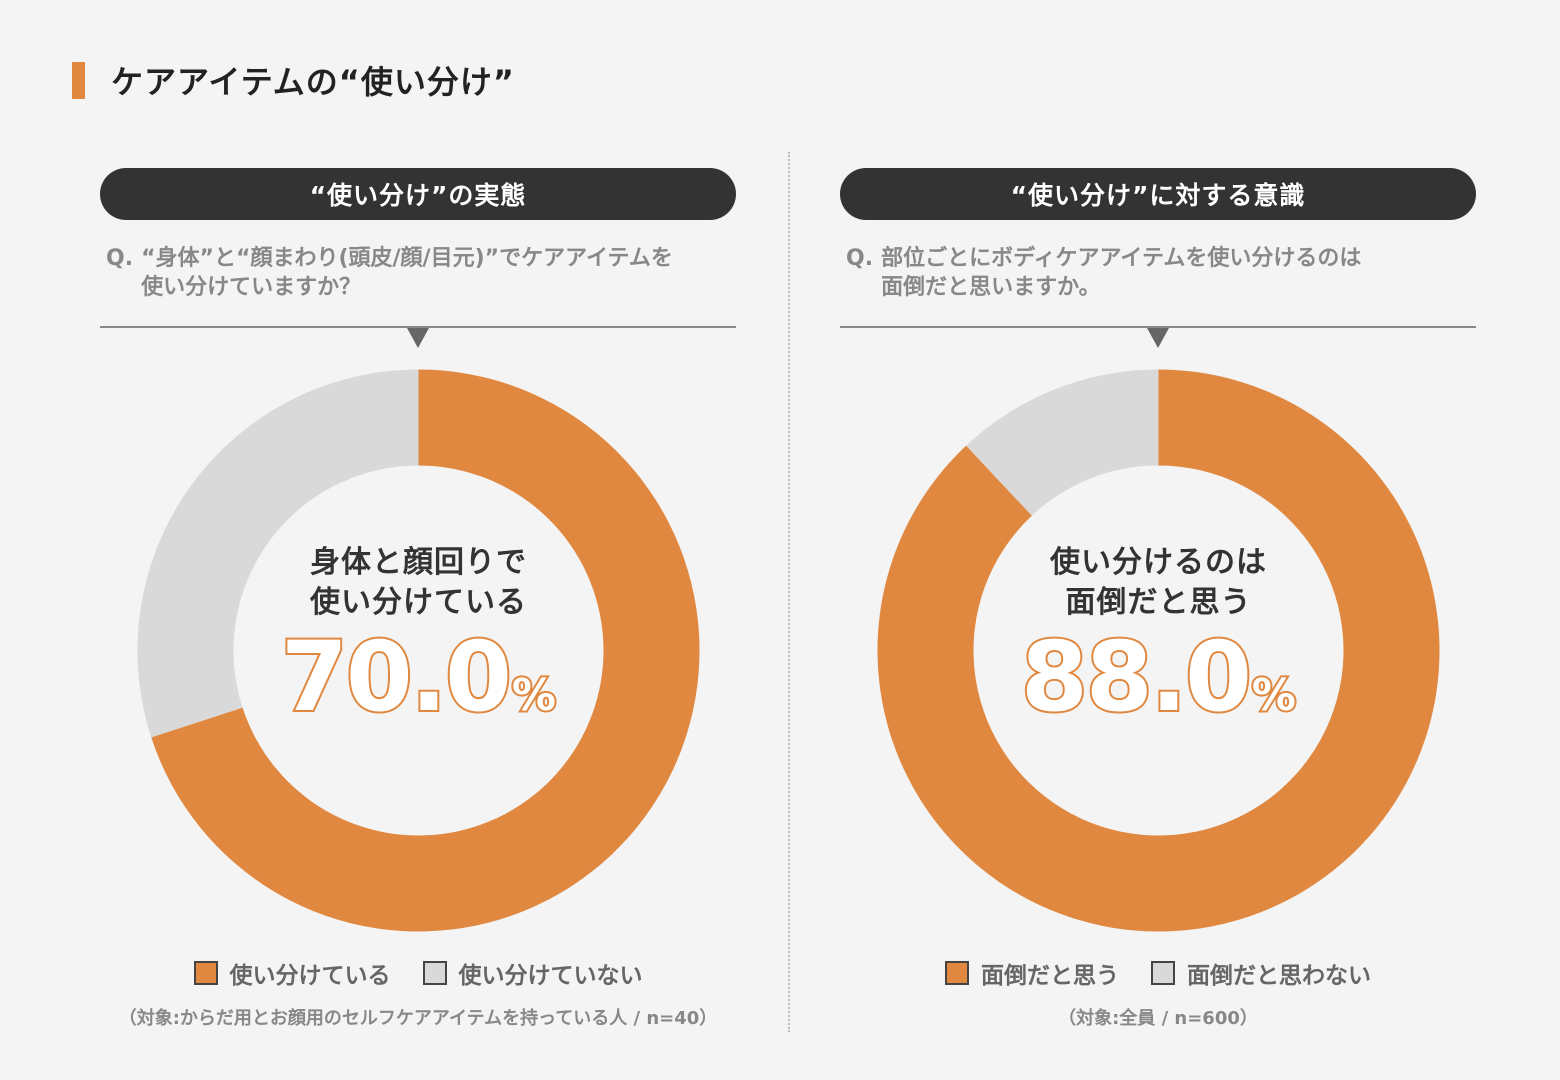 This screenshot has width=1560, height=1080. What do you see at coordinates (396, 676) in the screenshot?
I see `percent-number: 70.0` at bounding box center [396, 676].